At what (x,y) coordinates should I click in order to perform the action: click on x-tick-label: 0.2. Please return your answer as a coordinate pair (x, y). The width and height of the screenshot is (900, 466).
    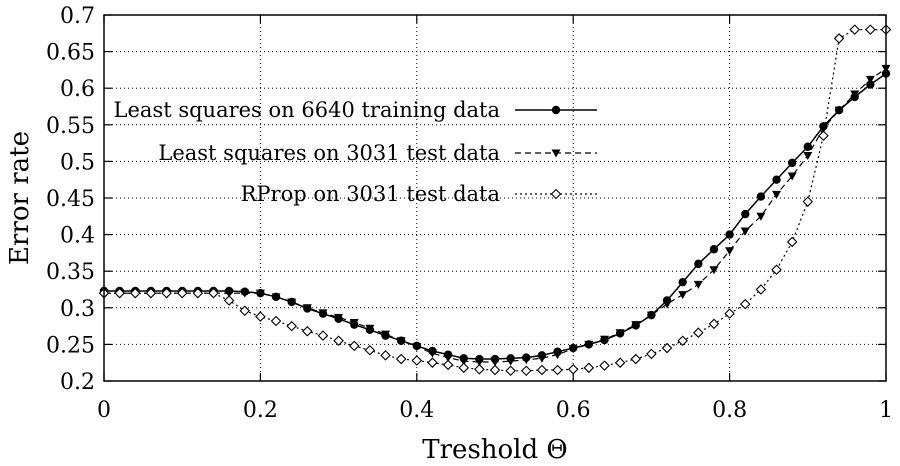
    Looking at the image, I should click on (260, 410).